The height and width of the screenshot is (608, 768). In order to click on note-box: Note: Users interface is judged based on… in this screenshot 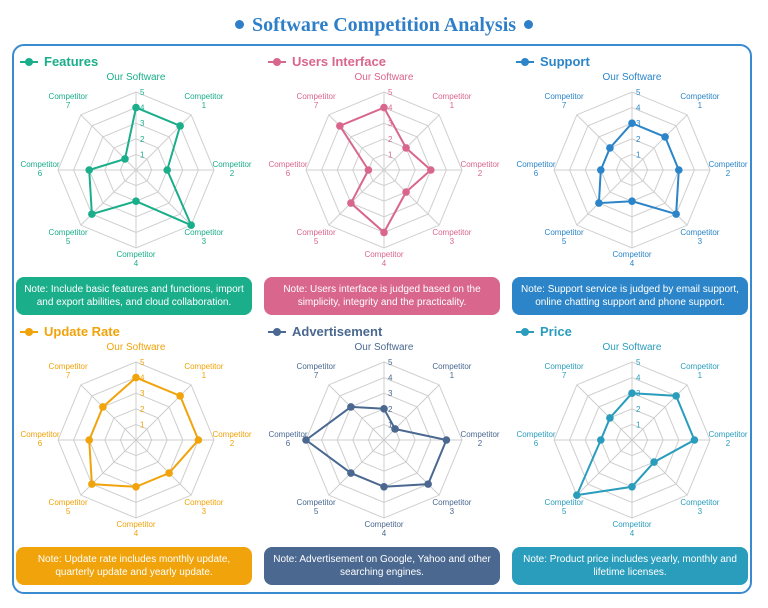, I will do `click(382, 296)`.